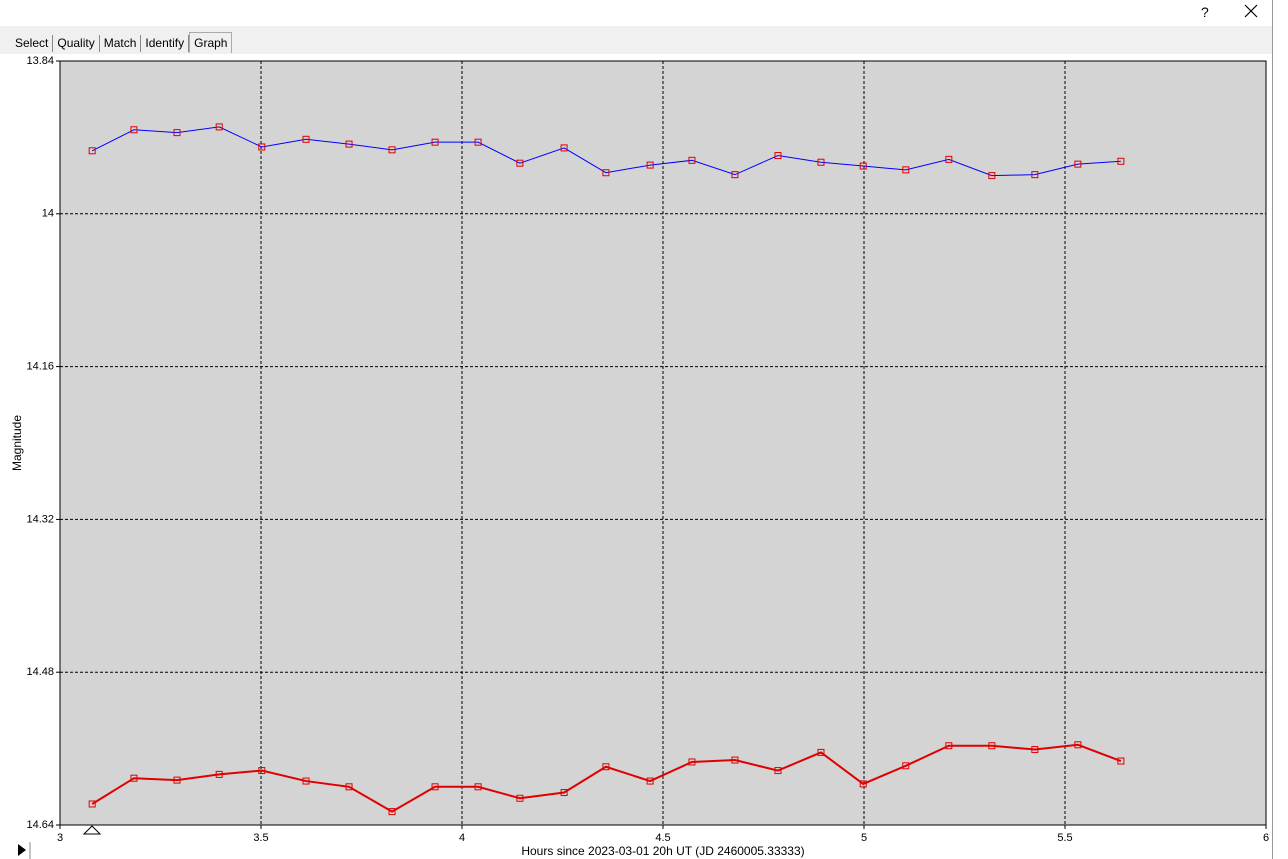 The width and height of the screenshot is (1288, 859). What do you see at coordinates (121, 43) in the screenshot?
I see `tab: Match` at bounding box center [121, 43].